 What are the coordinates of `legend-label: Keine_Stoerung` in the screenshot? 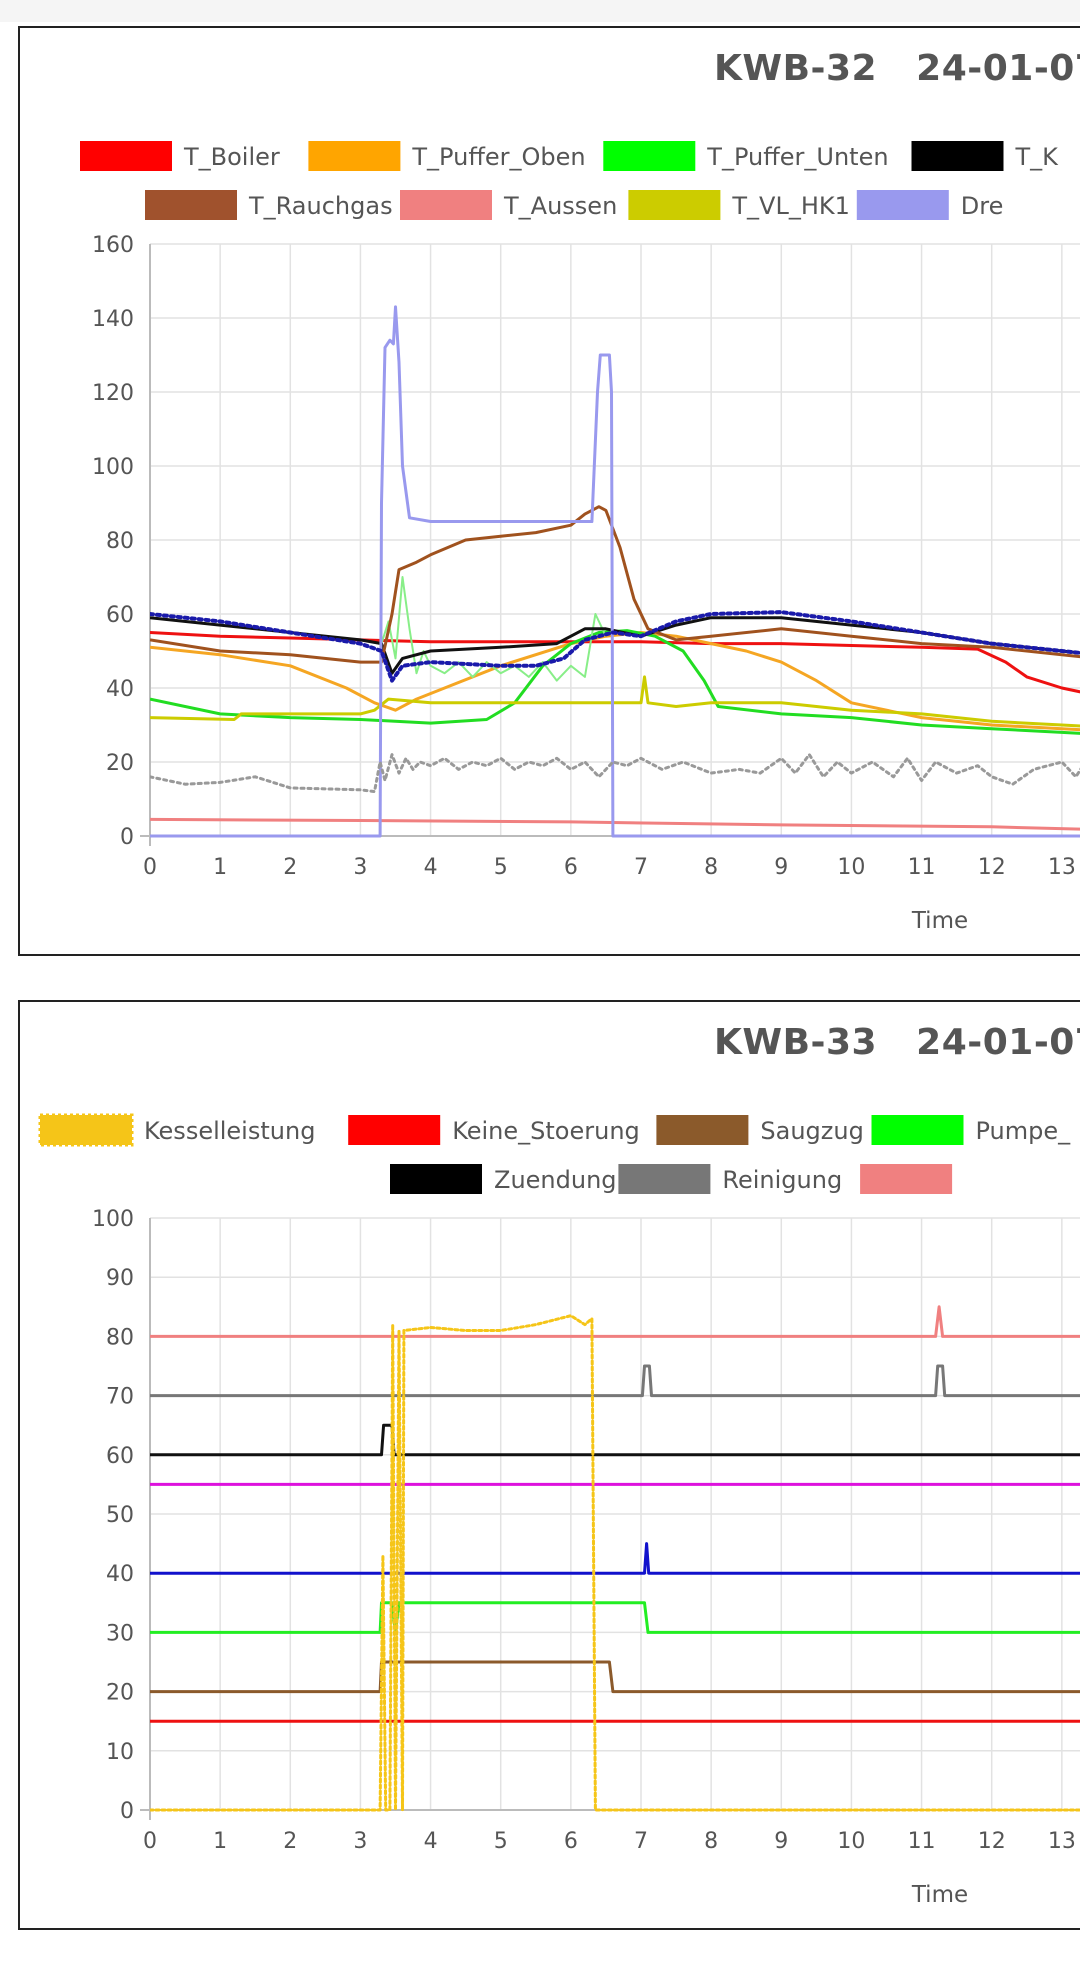 It's located at (546, 1131).